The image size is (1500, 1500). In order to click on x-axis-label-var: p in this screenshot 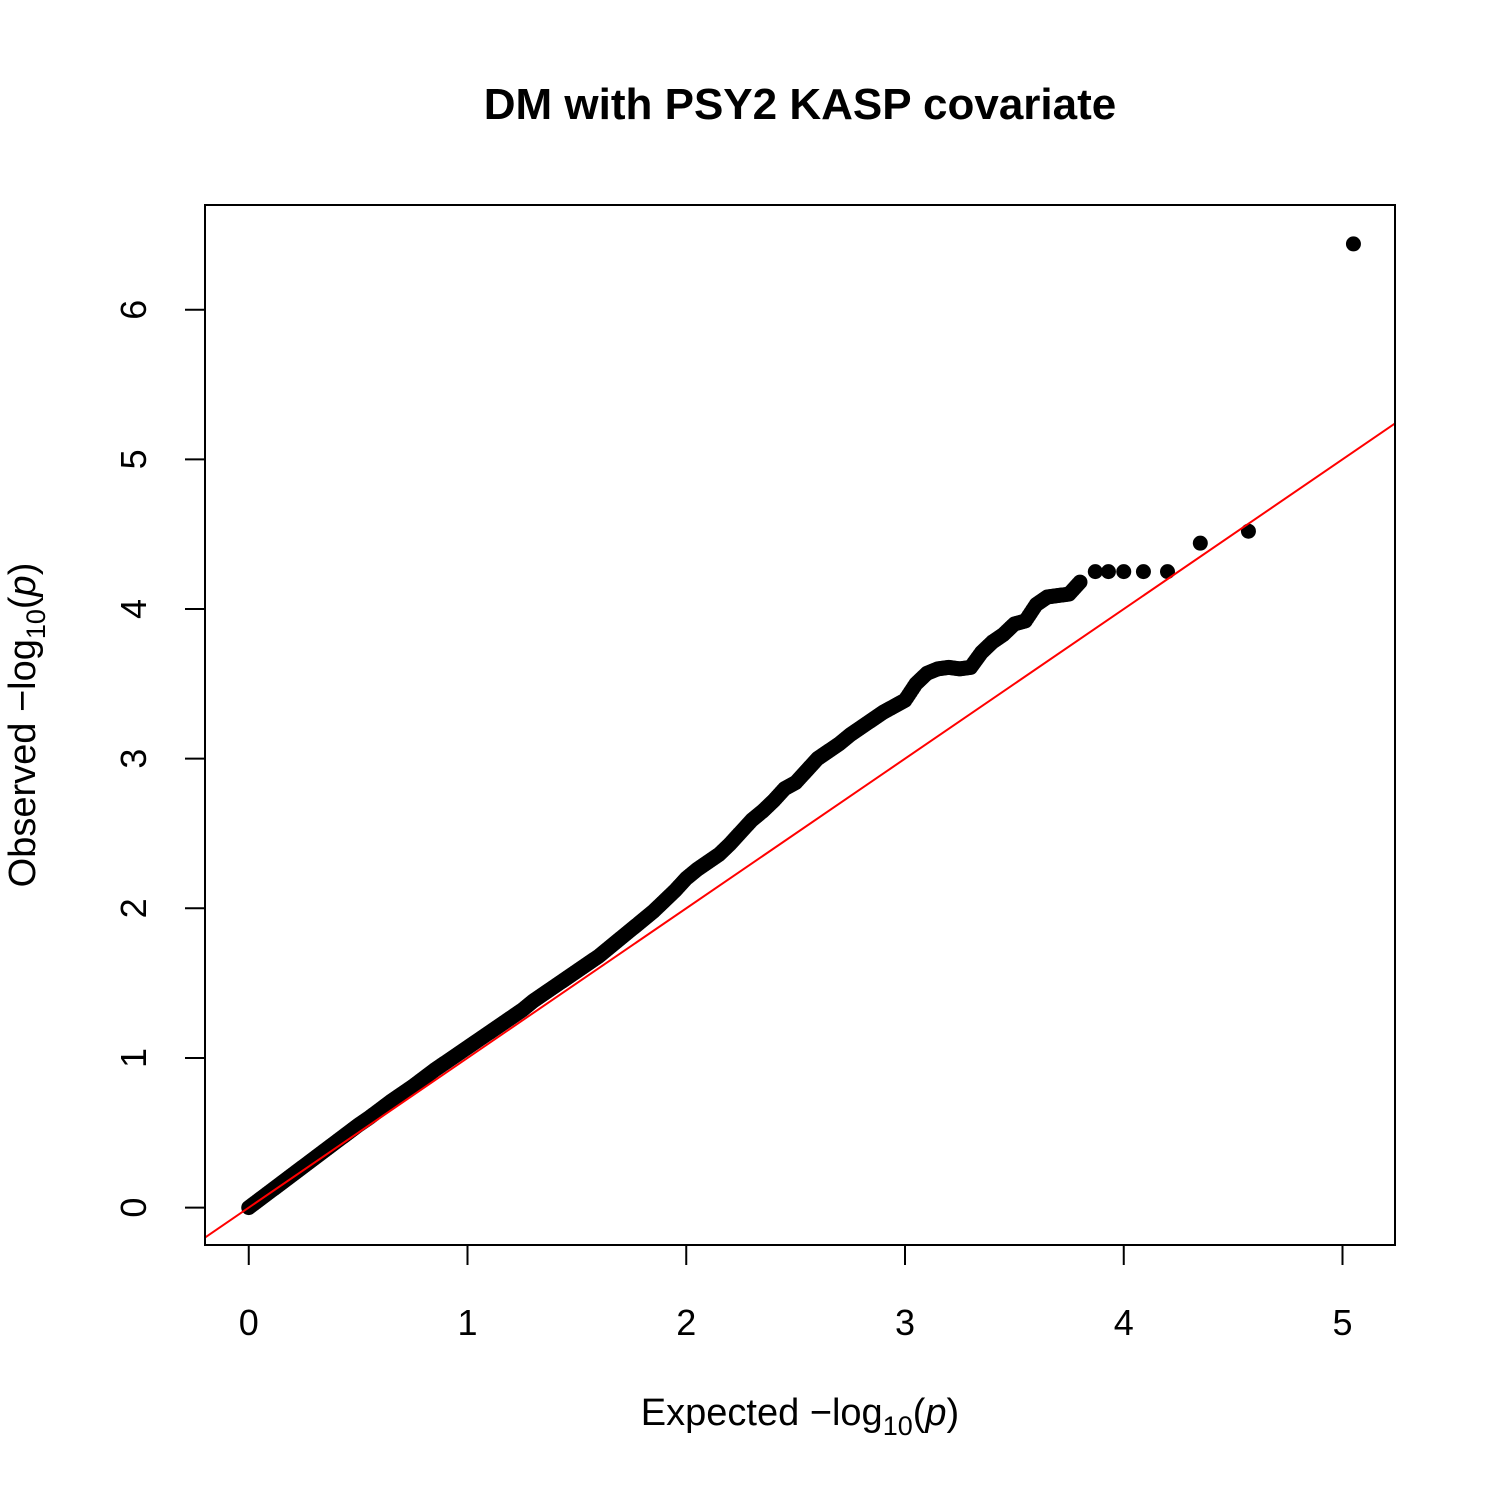, I will do `click(935, 1413)`.